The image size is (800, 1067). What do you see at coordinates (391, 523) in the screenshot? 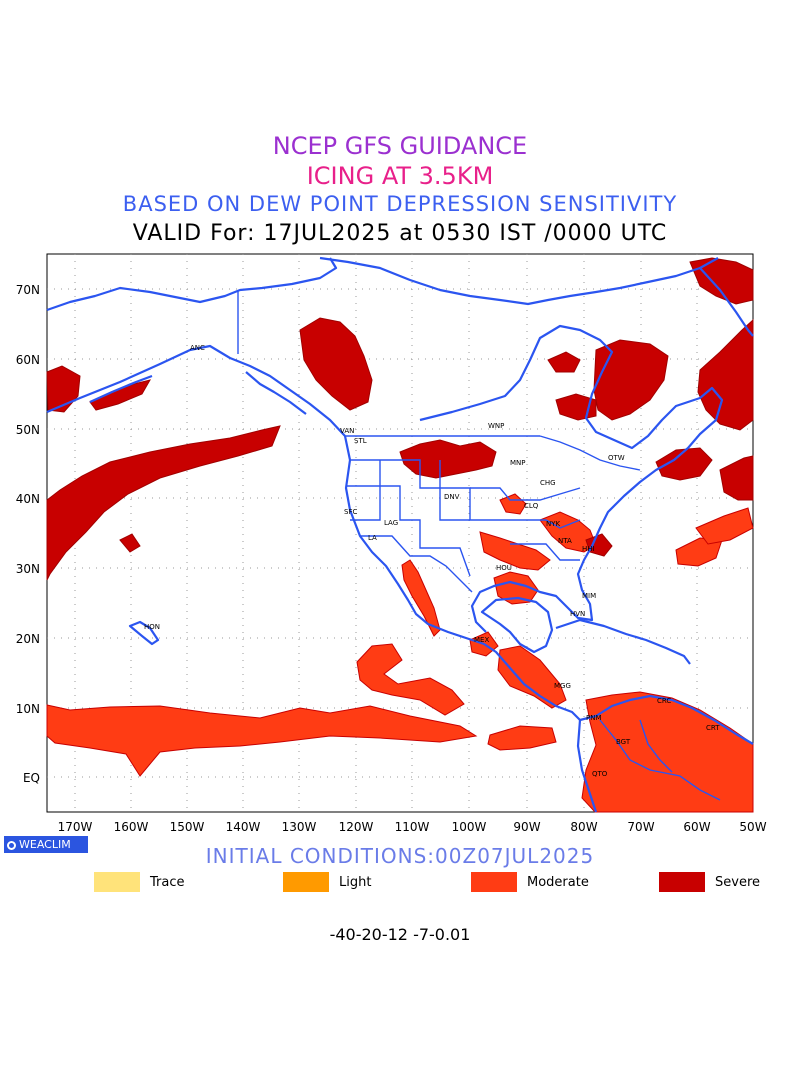
I see `city-label: LAG` at bounding box center [391, 523].